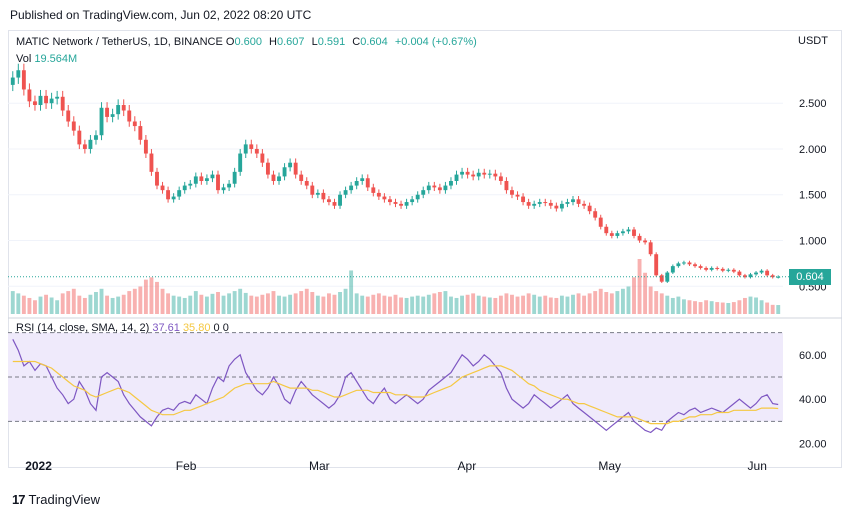 The height and width of the screenshot is (518, 851). Describe the element at coordinates (64, 499) in the screenshot. I see `brand-name: TradingView` at that location.